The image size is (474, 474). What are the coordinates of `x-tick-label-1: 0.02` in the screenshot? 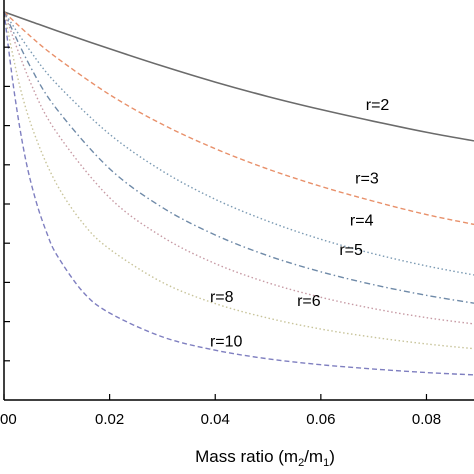 It's located at (109, 419).